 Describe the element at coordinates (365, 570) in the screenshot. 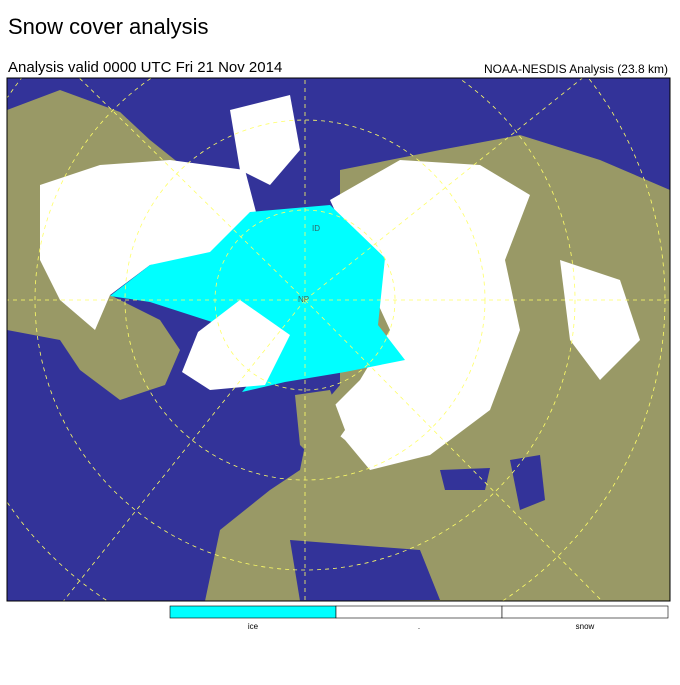

I see `mediterranean` at that location.